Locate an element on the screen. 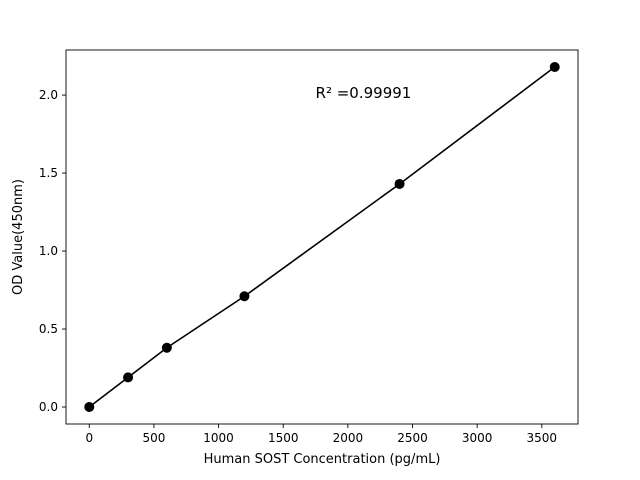  x-tick-label: 1000 is located at coordinates (218, 438).